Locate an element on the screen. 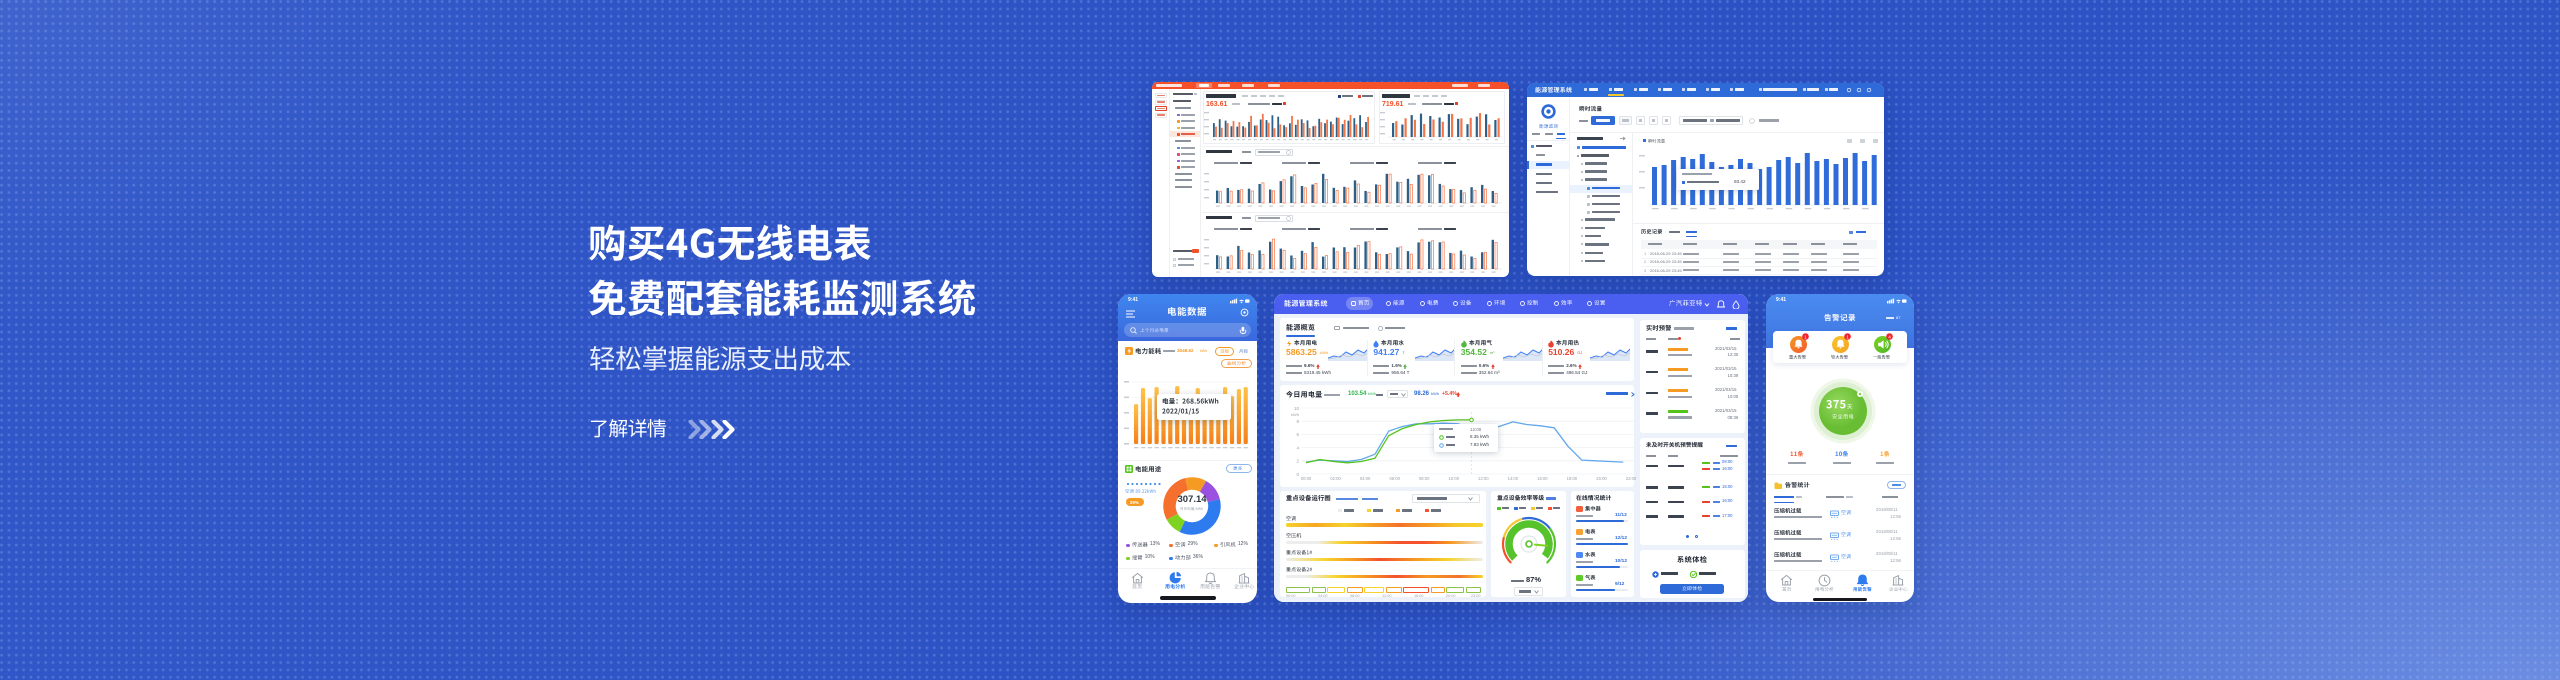 Image resolution: width=2560 pixels, height=680 pixels. svg-text: 2 is located at coordinates (1297, 461).